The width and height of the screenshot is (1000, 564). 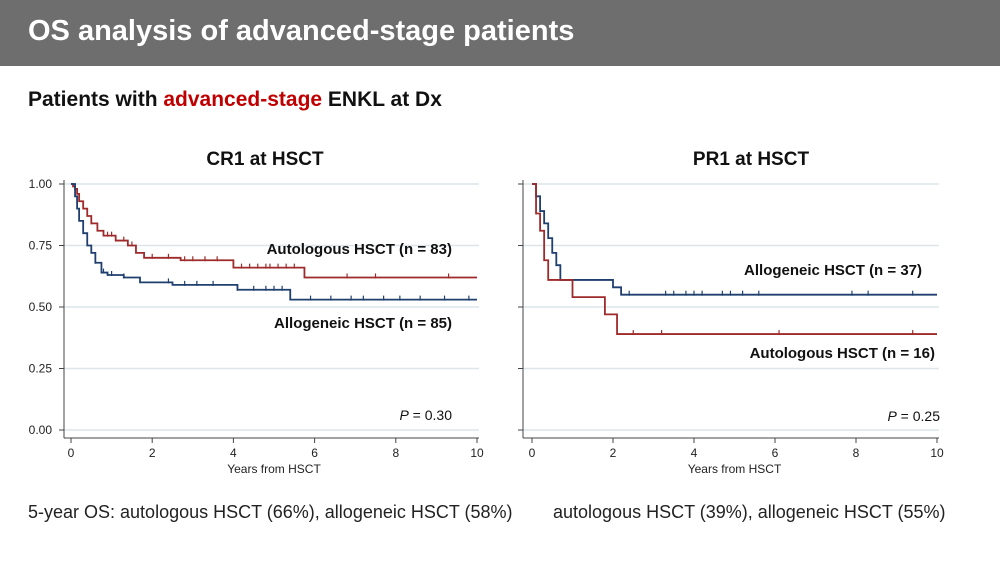 What do you see at coordinates (532, 453) in the screenshot?
I see `chart2-x-tick-label: 0` at bounding box center [532, 453].